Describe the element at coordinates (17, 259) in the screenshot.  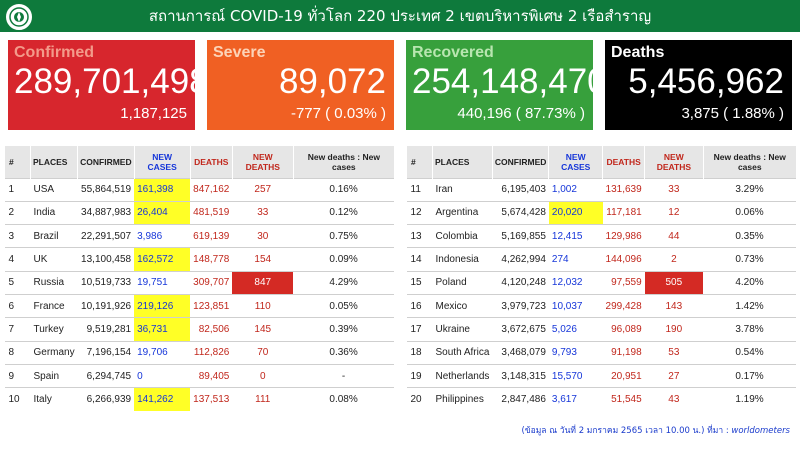
I see `rank-cell: 4` at that location.